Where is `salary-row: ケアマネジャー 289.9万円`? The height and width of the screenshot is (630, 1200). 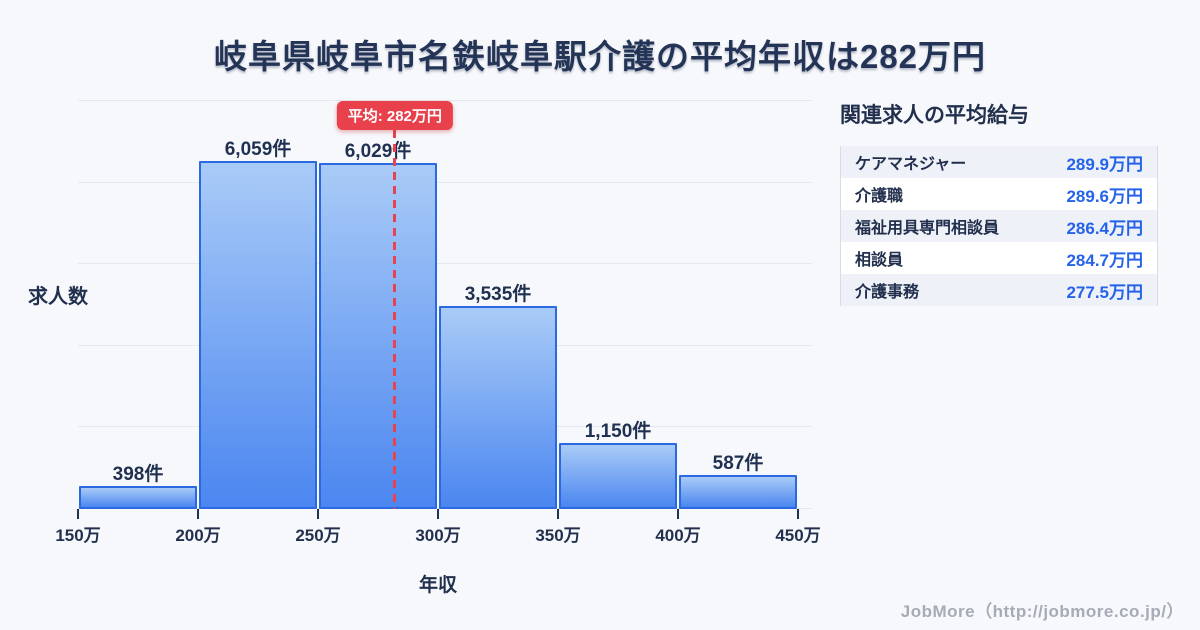
salary-row: ケアマネジャー 289.9万円 is located at coordinates (999, 162).